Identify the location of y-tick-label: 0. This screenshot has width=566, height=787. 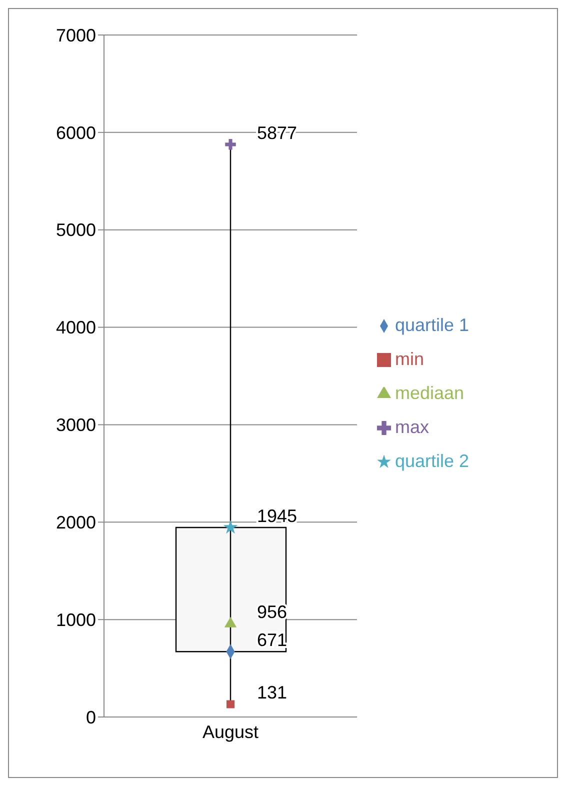
(91, 717).